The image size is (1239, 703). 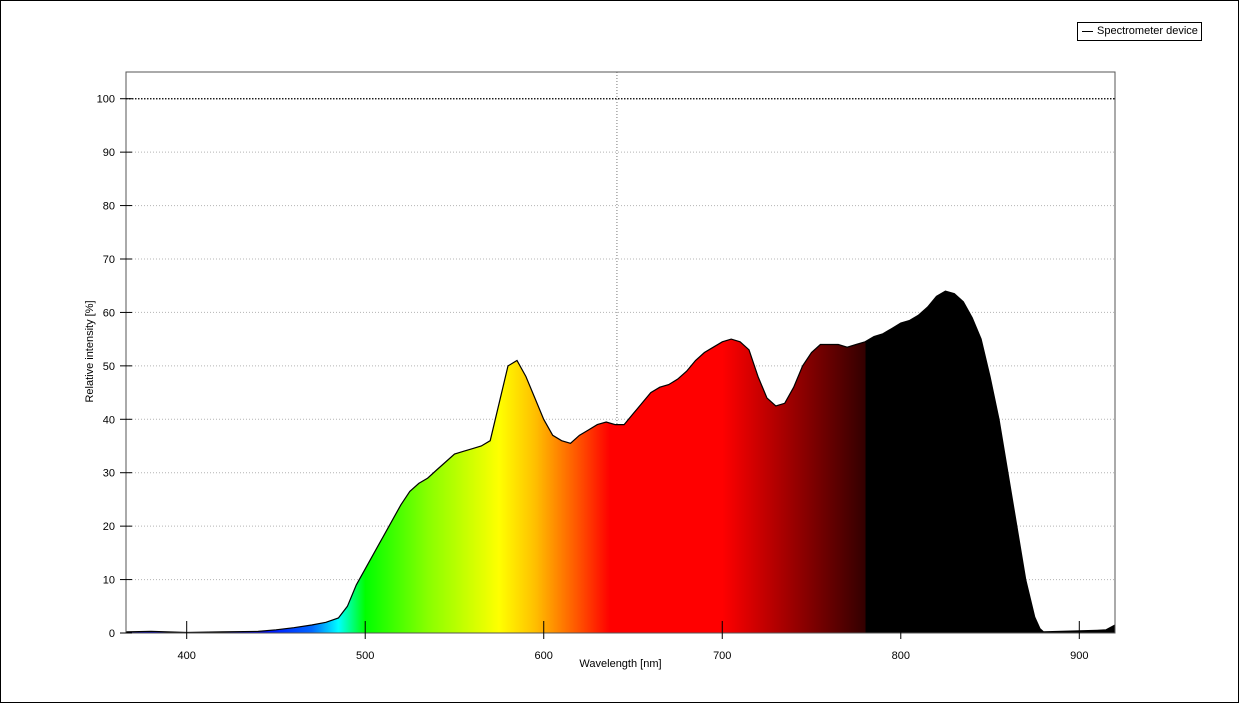 What do you see at coordinates (633, 641) in the screenshot?
I see `x-axis: 400 500 600 700 800 900` at bounding box center [633, 641].